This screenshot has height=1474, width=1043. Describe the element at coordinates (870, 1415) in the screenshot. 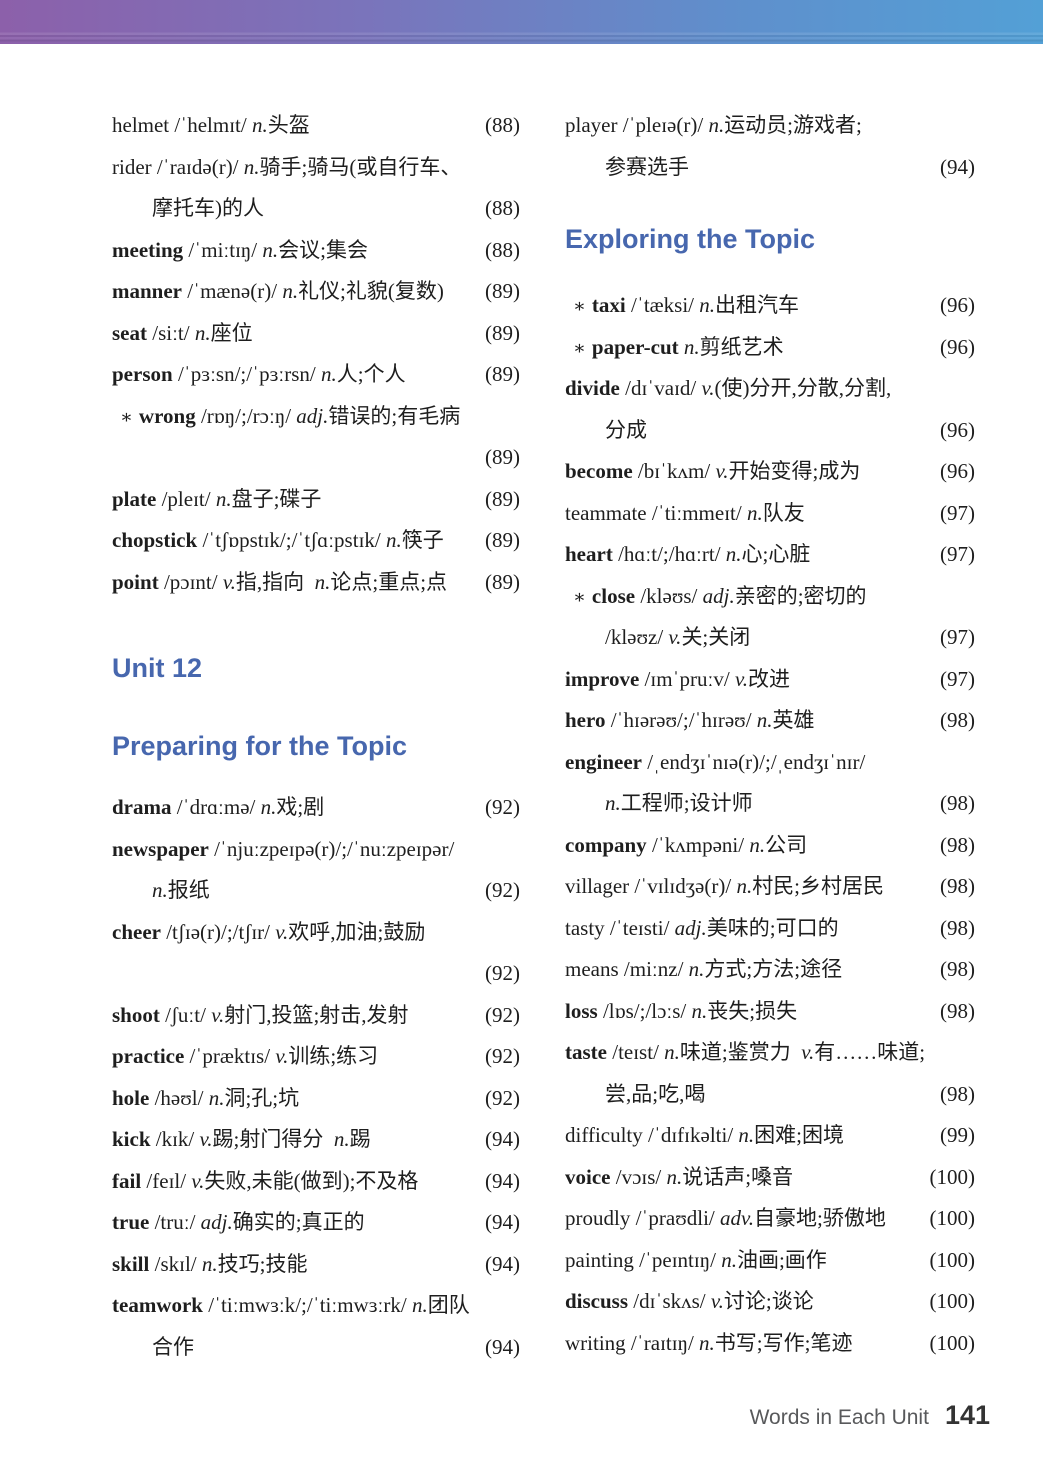

I see `page-footer: Words in Each Unit 141` at that location.